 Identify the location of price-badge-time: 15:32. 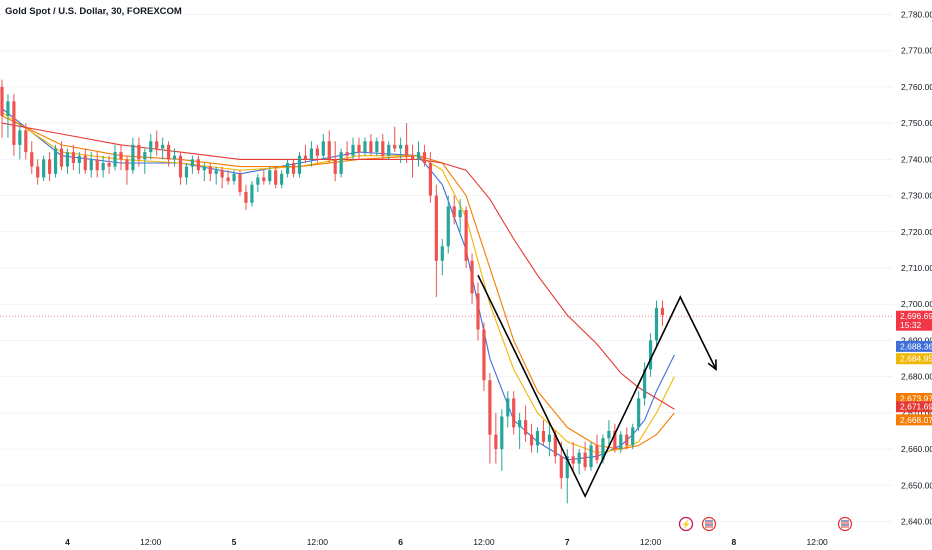
(911, 325).